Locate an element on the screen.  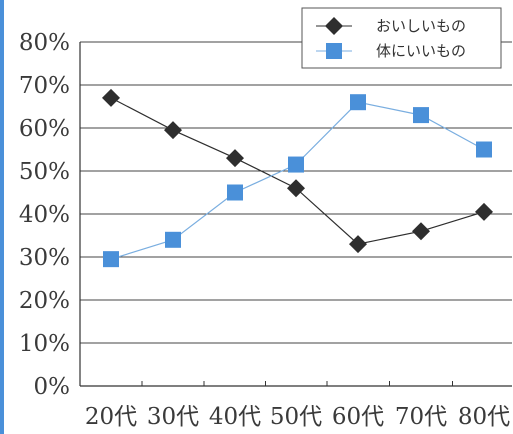
legend-diamond-icon is located at coordinates (334, 26).